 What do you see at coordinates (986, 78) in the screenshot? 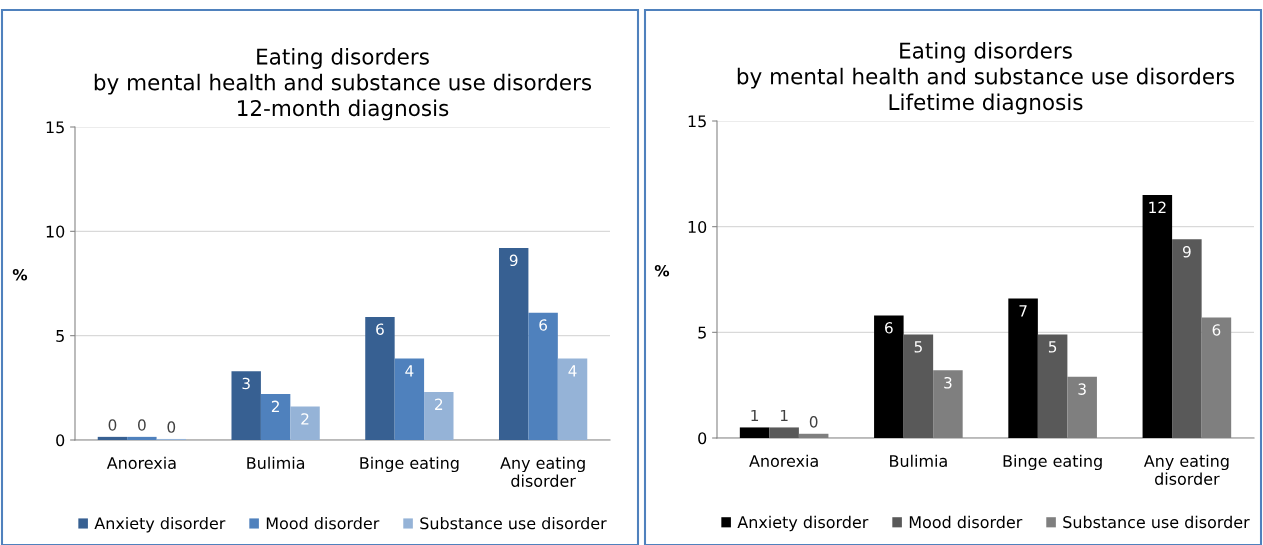
I see `chart-title: Eating disorders by mental health and substance use disorders Lifetime diagnosis` at bounding box center [986, 78].